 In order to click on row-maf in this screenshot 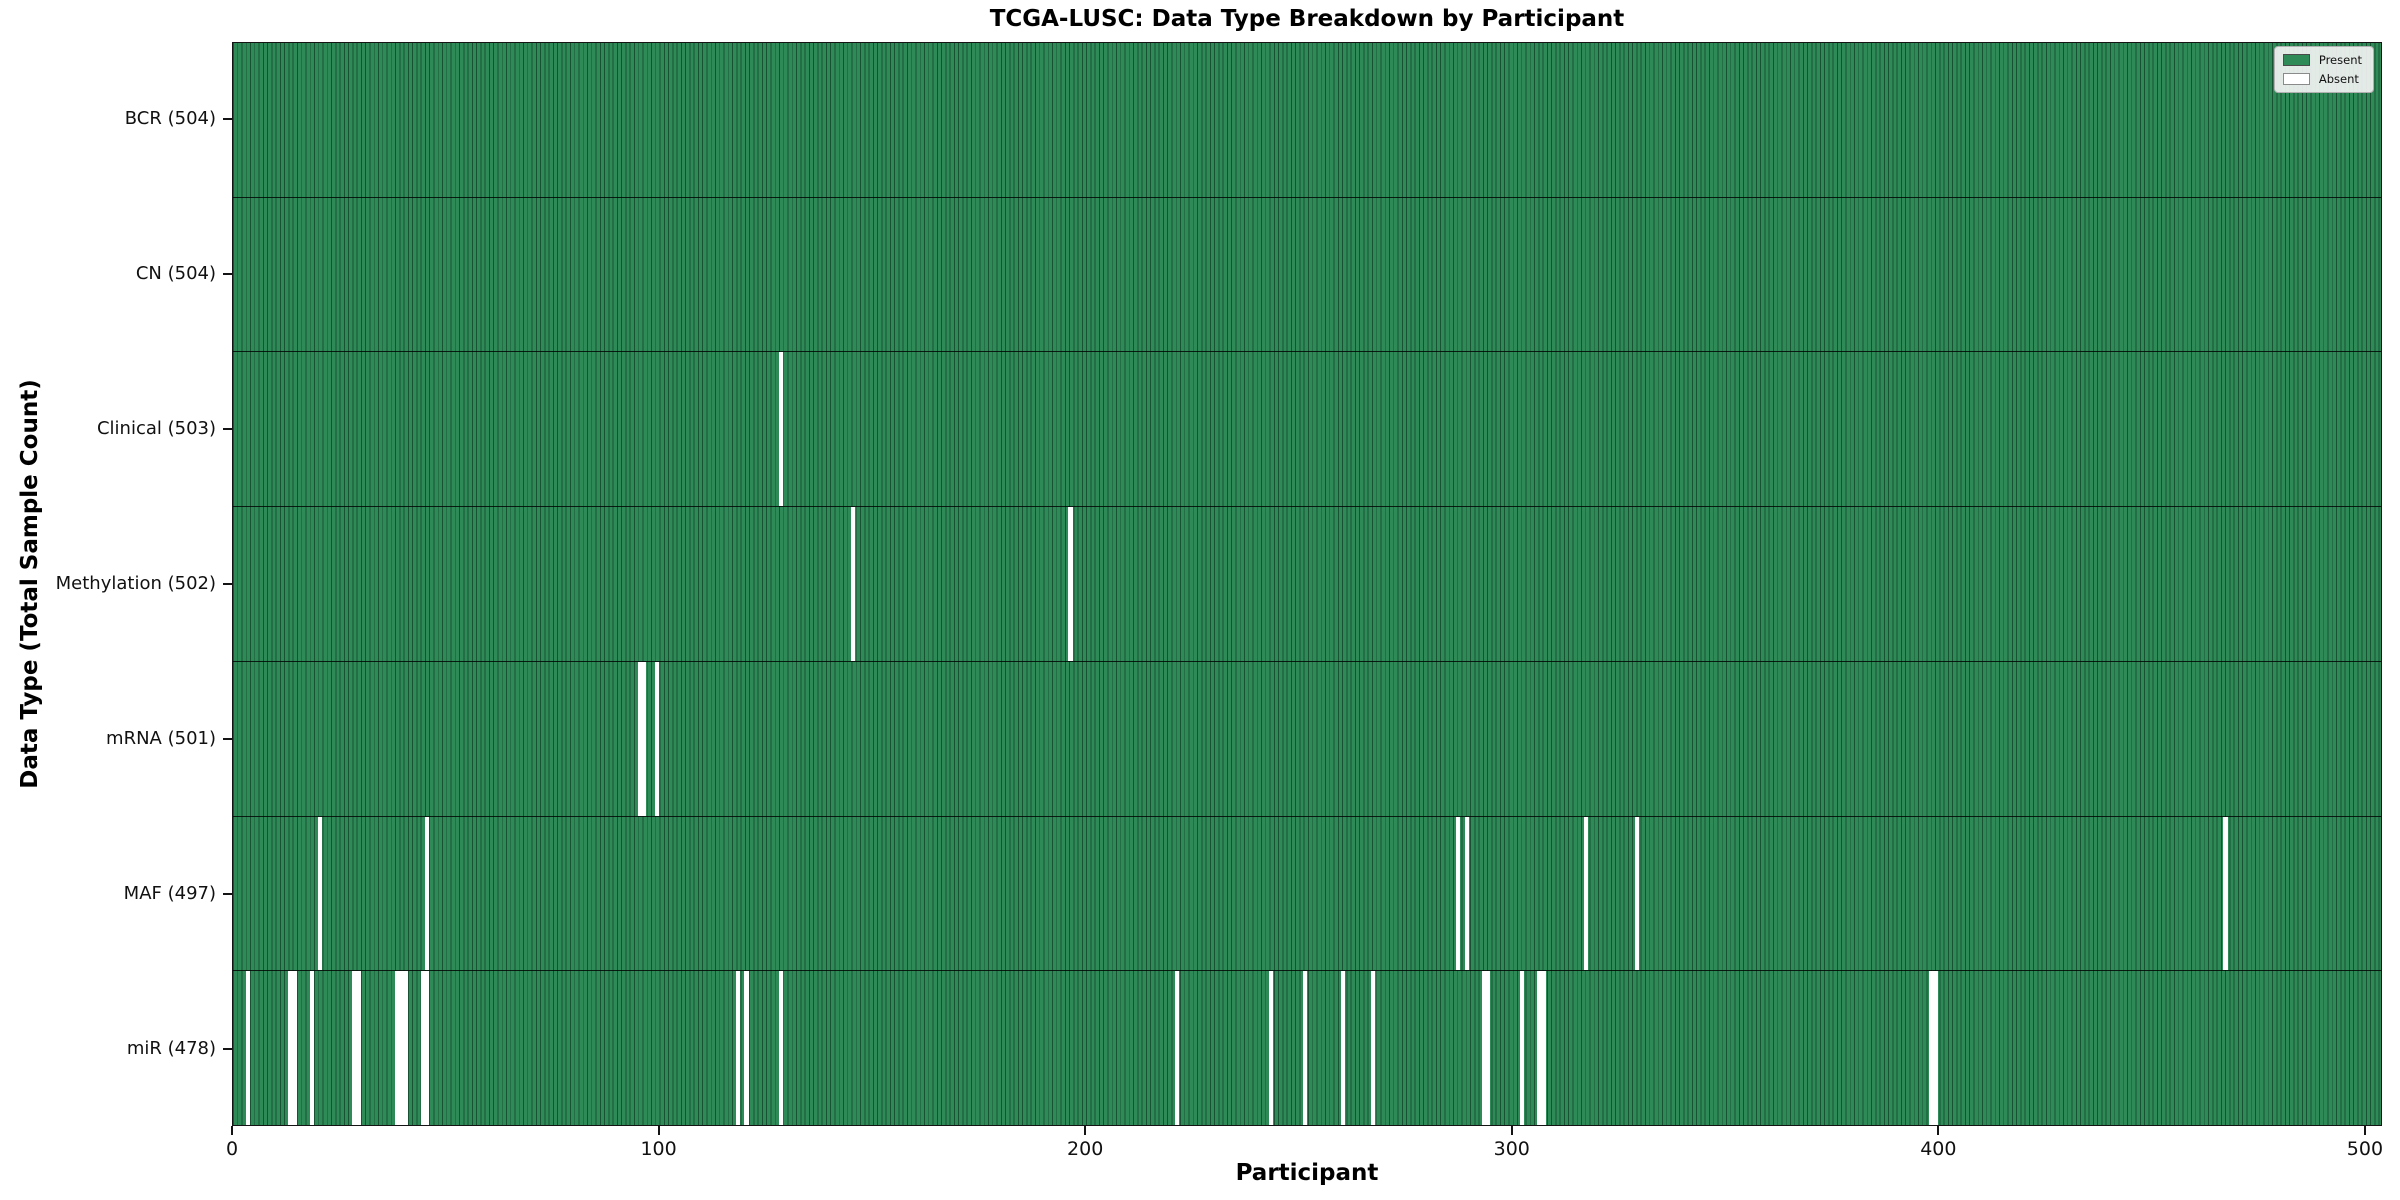, I will do `click(1307, 893)`.